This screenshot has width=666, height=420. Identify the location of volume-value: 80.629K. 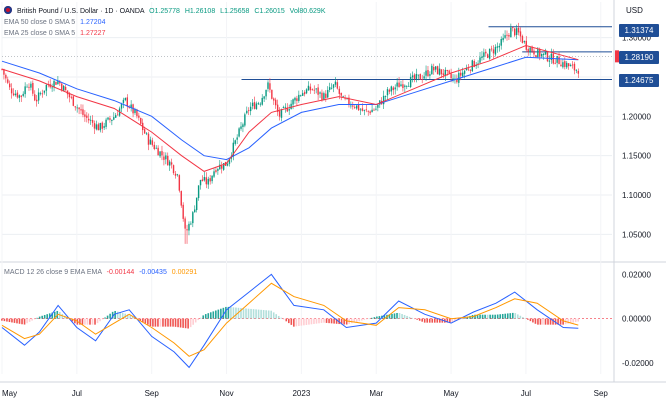
(312, 11).